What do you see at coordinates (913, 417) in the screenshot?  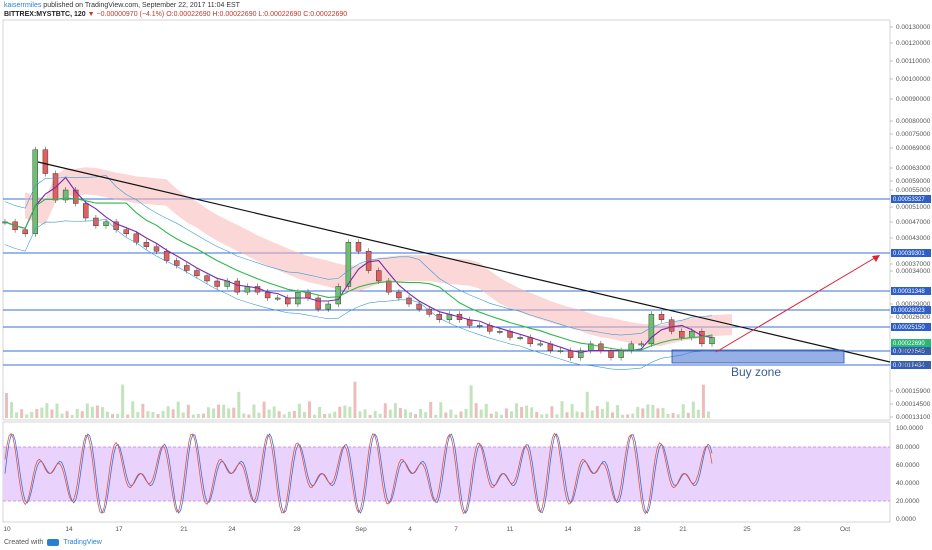 I see `price-tick-label: 0.00013100` at bounding box center [913, 417].